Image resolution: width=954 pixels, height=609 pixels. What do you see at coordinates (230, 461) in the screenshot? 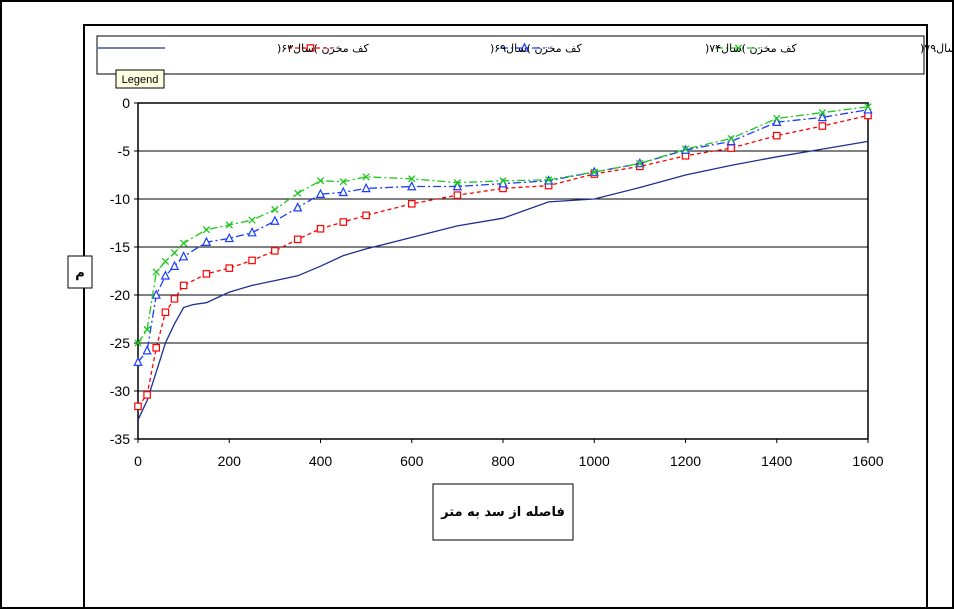
I see `x-tick-label: 200` at bounding box center [230, 461].